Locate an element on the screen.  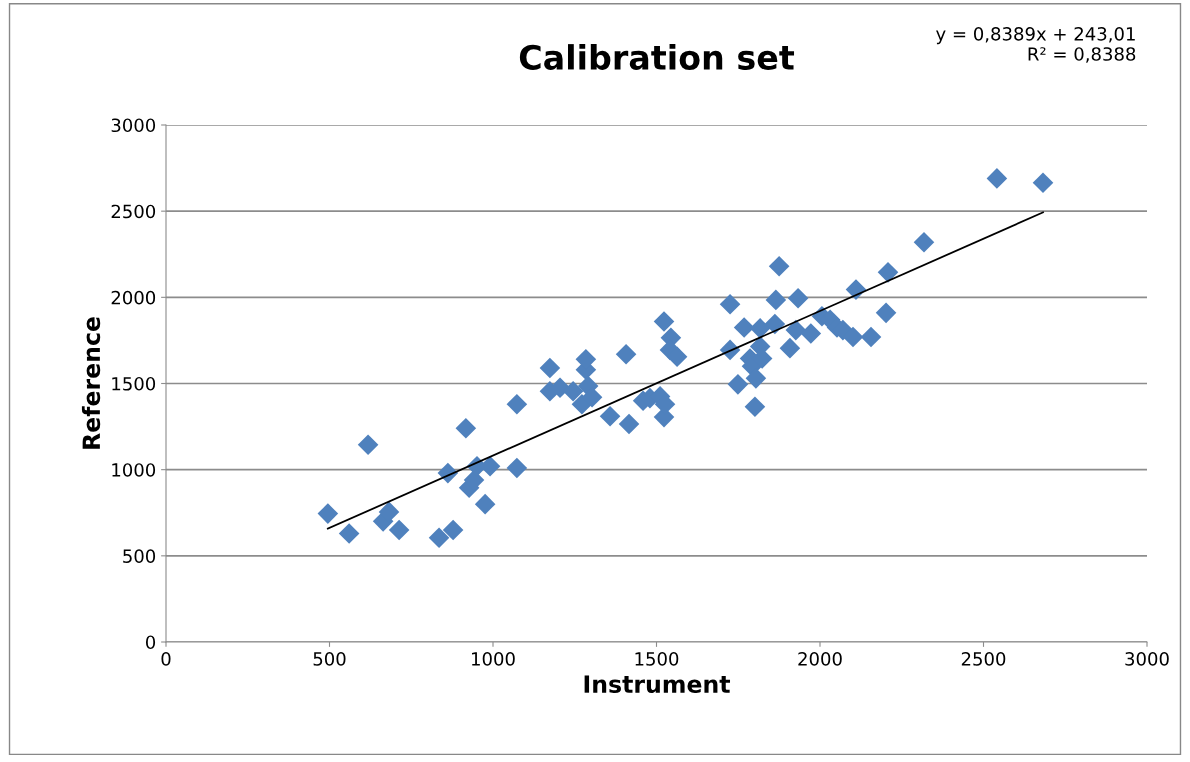
x-tick-label: 2500 is located at coordinates (983, 659).